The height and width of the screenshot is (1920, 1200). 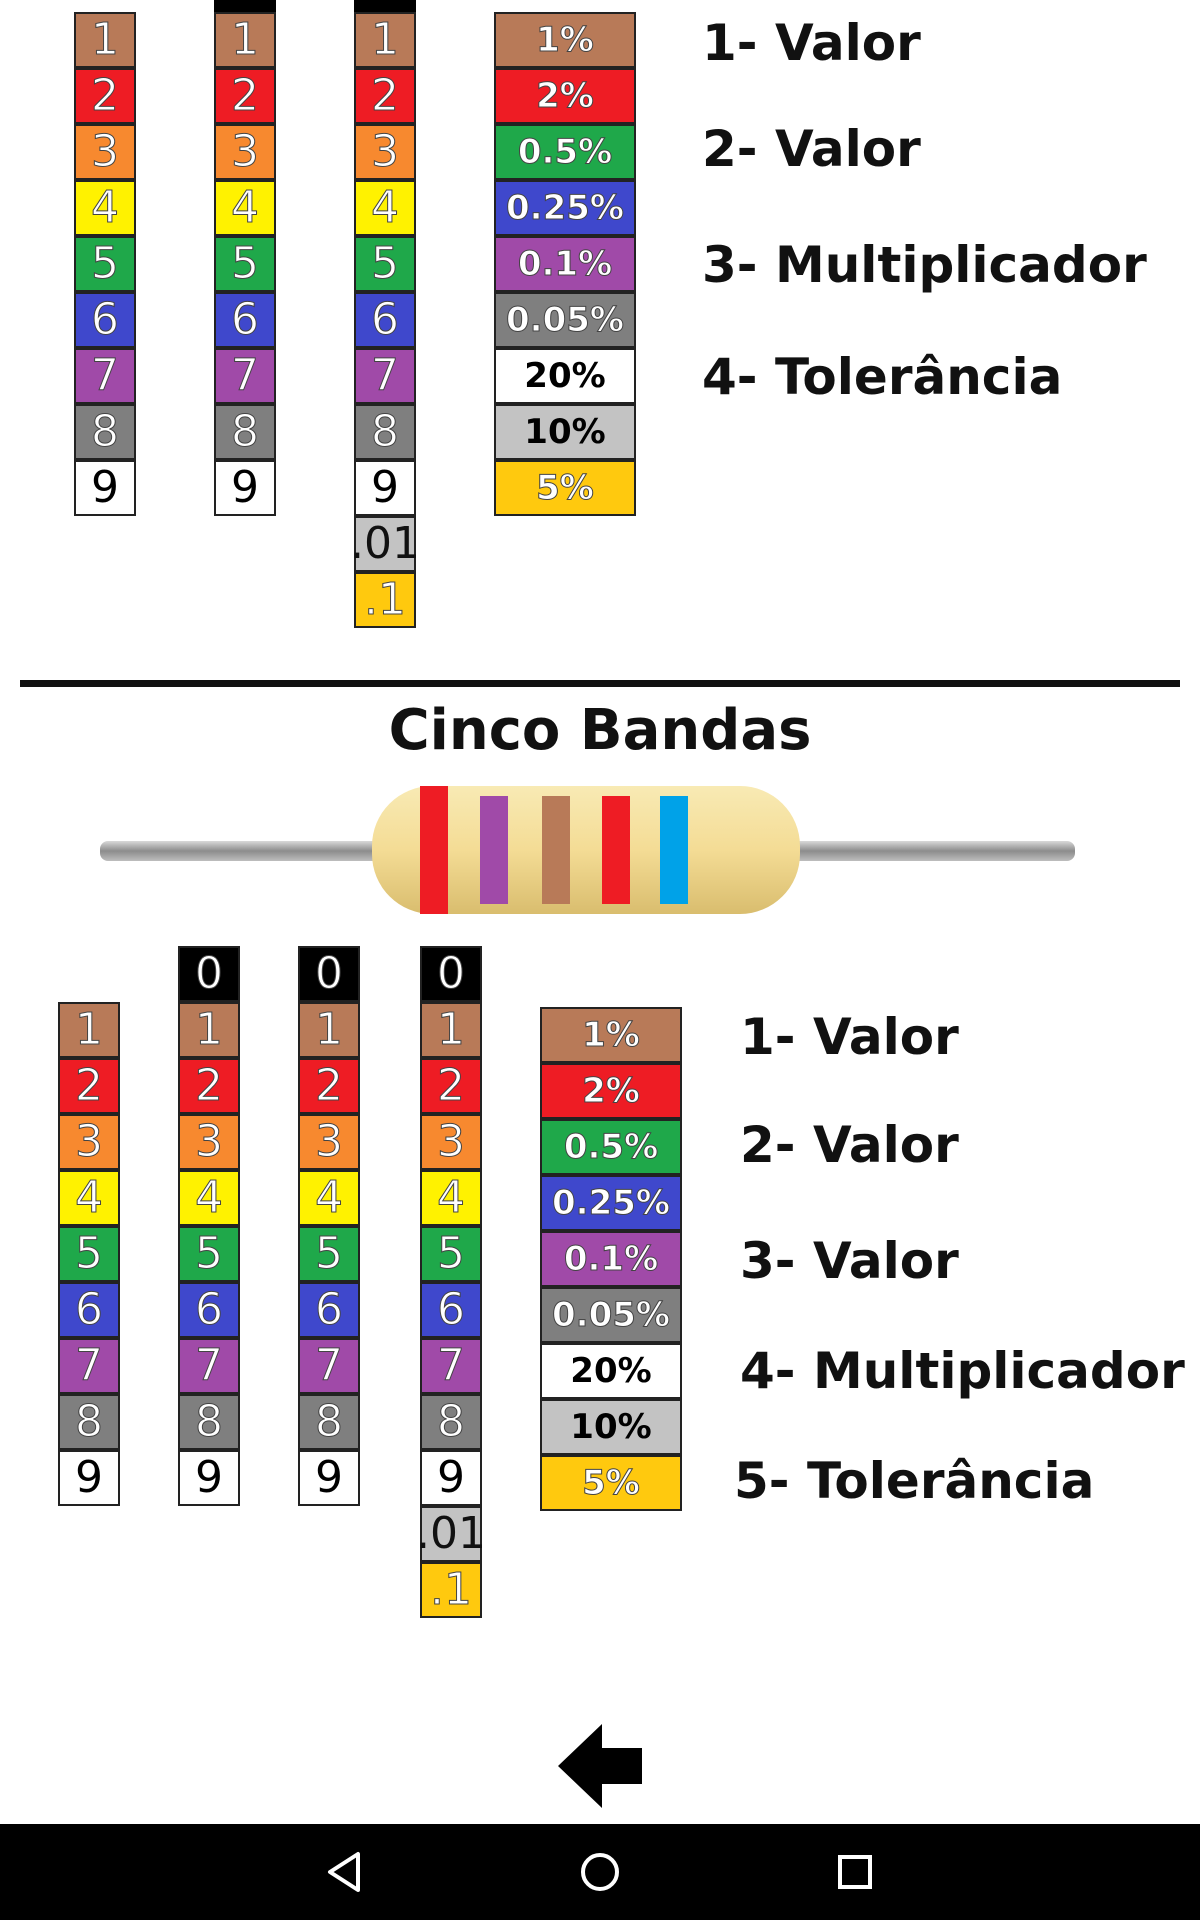 I want to click on resistor-body, so click(x=586, y=850).